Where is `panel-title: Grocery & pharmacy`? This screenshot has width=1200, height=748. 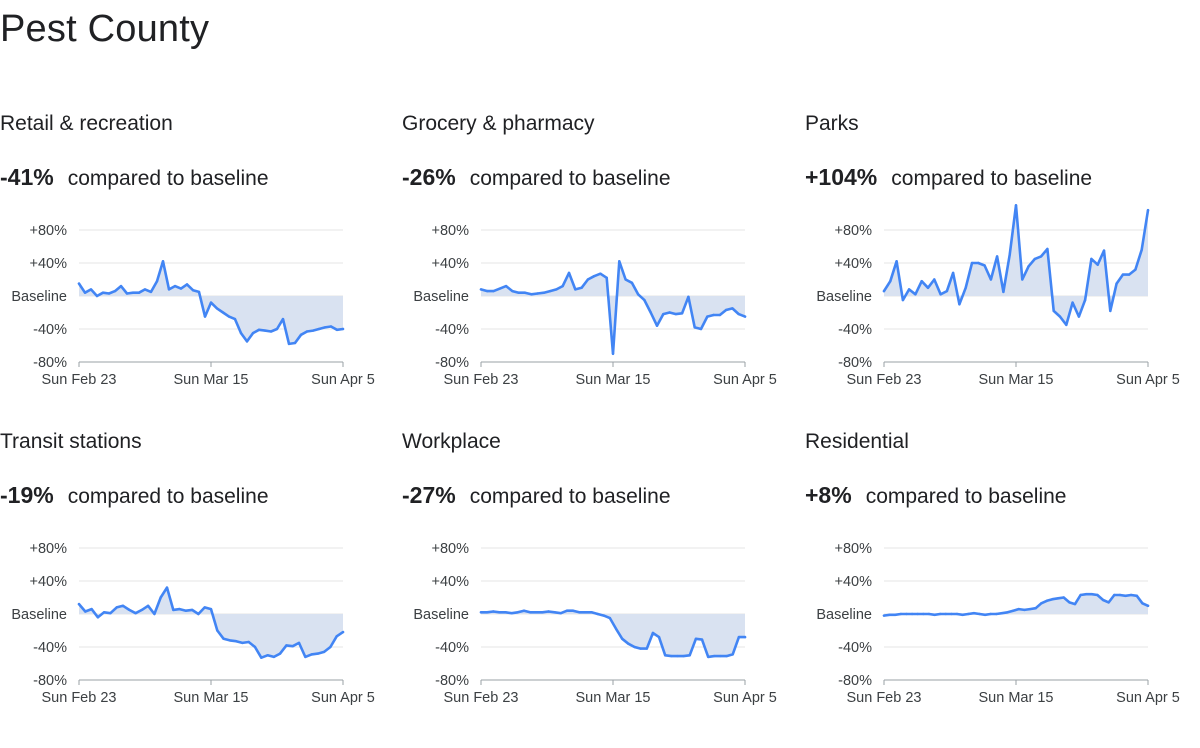 panel-title: Grocery & pharmacy is located at coordinates (498, 123).